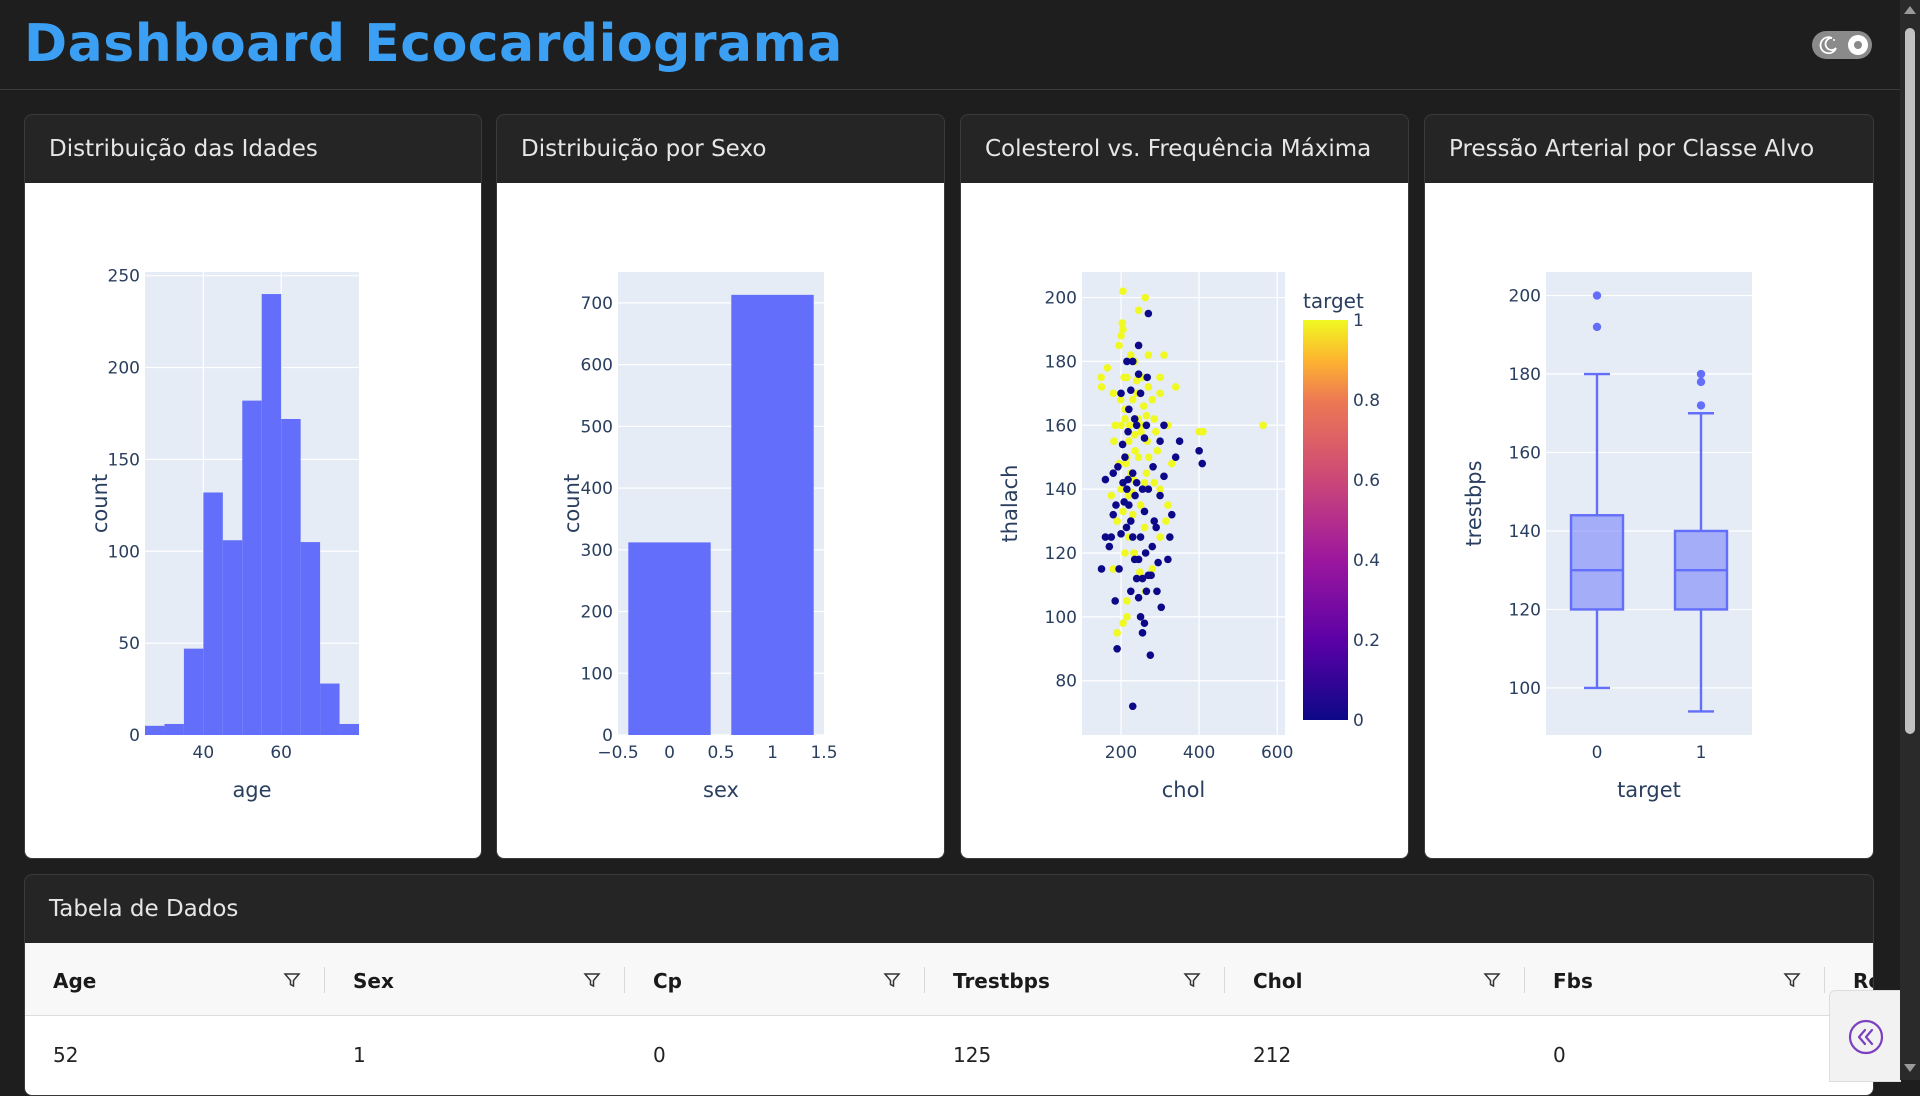  I want to click on double-chevron-left-icon, so click(1866, 1037).